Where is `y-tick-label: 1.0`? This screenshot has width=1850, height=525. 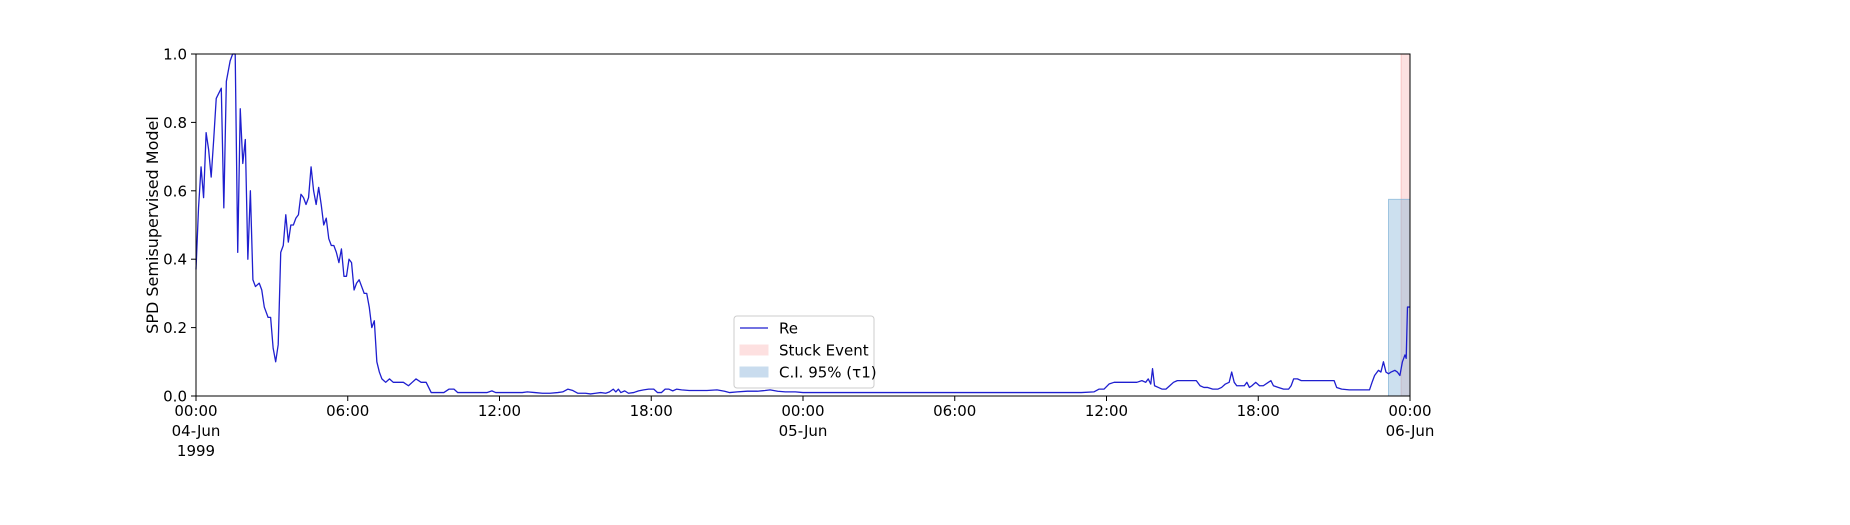 y-tick-label: 1.0 is located at coordinates (175, 55).